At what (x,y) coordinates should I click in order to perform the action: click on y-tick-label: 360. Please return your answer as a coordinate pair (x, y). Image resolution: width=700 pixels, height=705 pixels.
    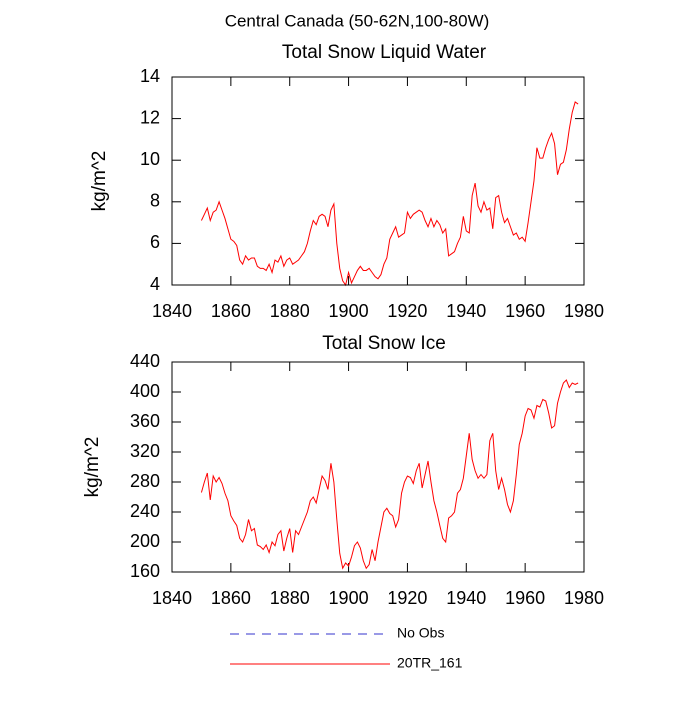
    Looking at the image, I should click on (145, 421).